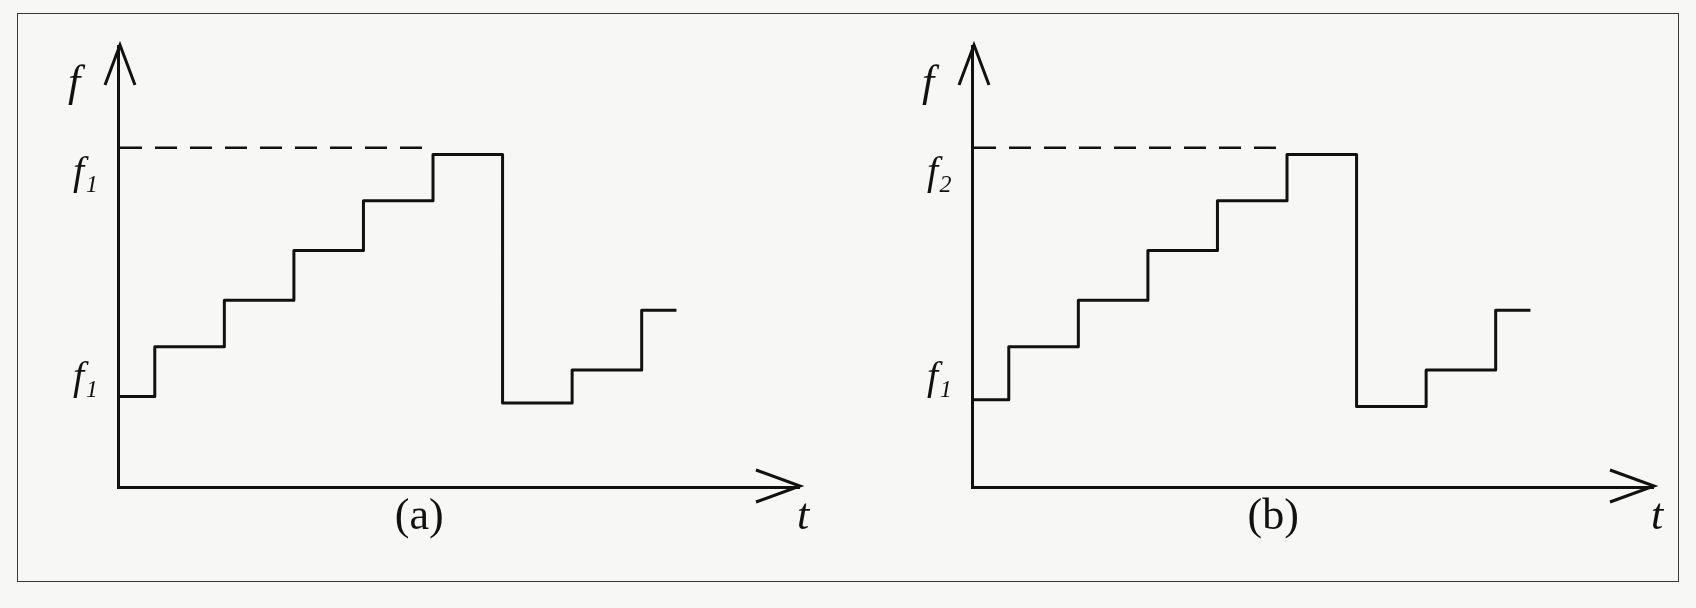  Describe the element at coordinates (419, 515) in the screenshot. I see `text: (a)` at that location.